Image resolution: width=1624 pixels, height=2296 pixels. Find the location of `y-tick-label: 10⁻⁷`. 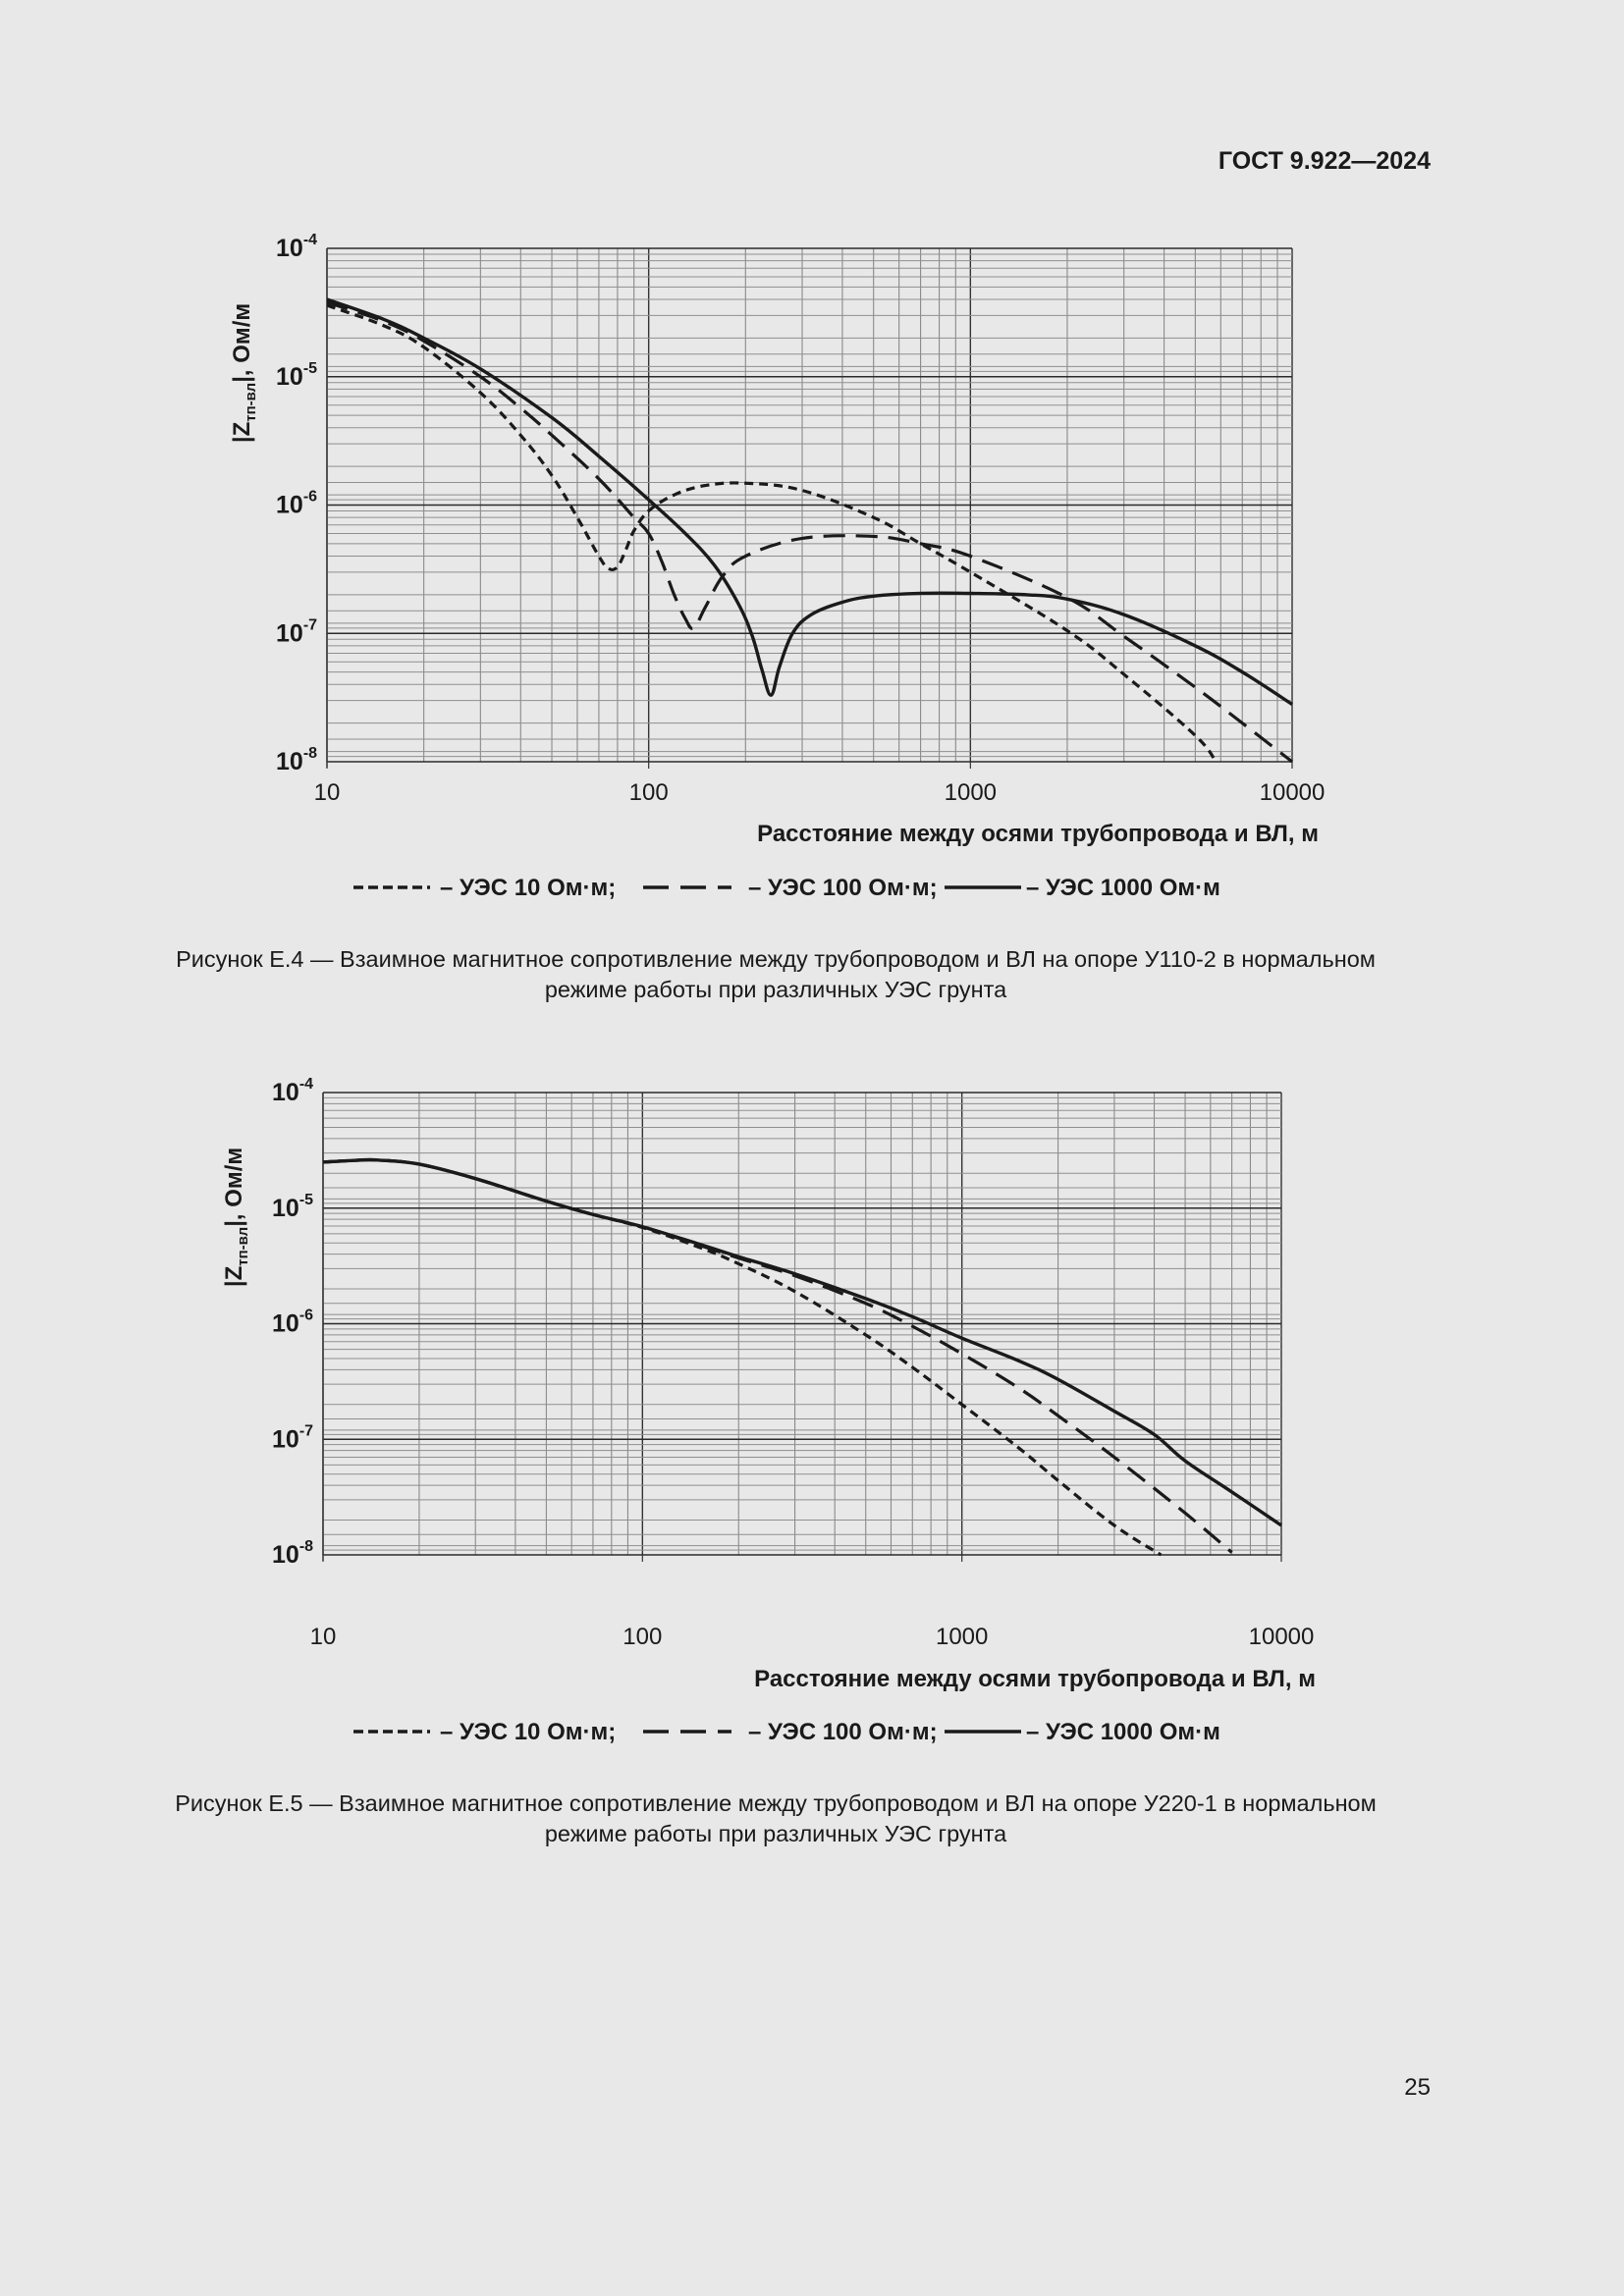

y-tick-label: 10⁻⁷ is located at coordinates (292, 1437).